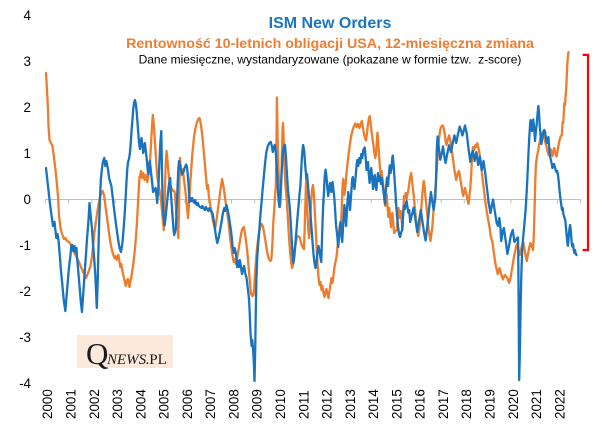 The width and height of the screenshot is (605, 440). I want to click on svg-text: 2010, so click(280, 404).